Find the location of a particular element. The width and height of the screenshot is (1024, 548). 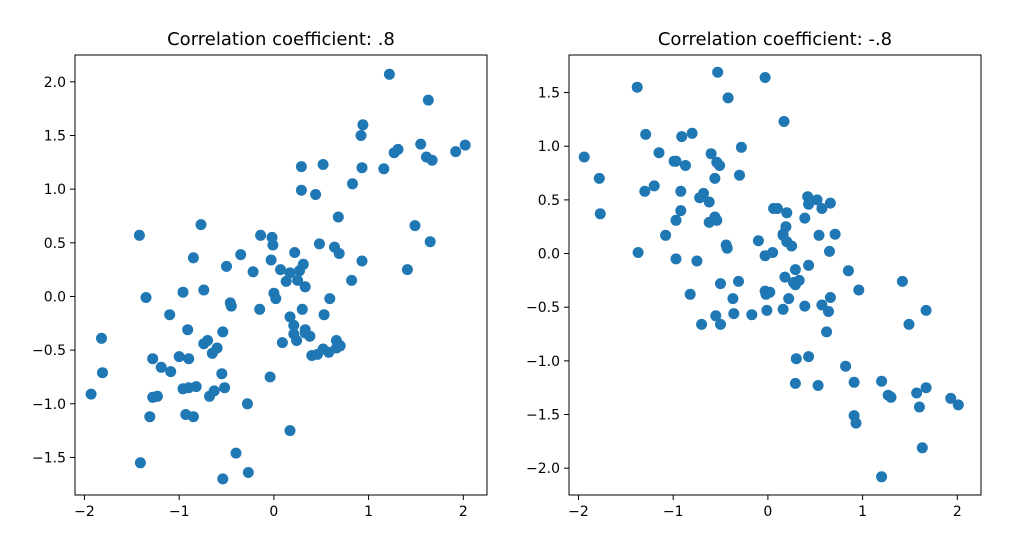

left-y-tick-label: −0.5 is located at coordinates (49, 351).